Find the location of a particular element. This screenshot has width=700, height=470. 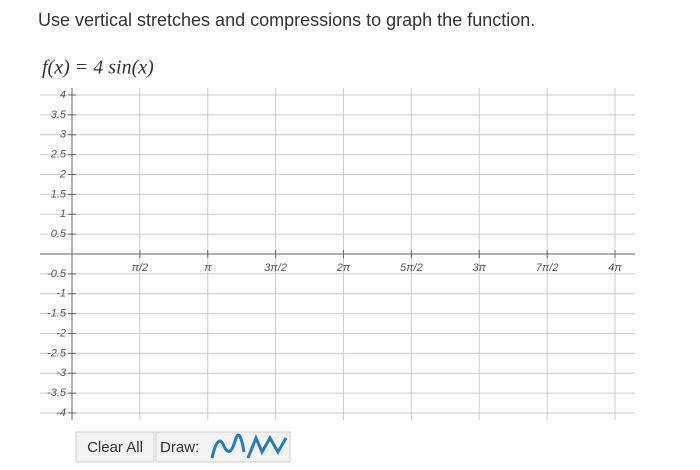

y-tick-label: -1.5 is located at coordinates (57, 314).